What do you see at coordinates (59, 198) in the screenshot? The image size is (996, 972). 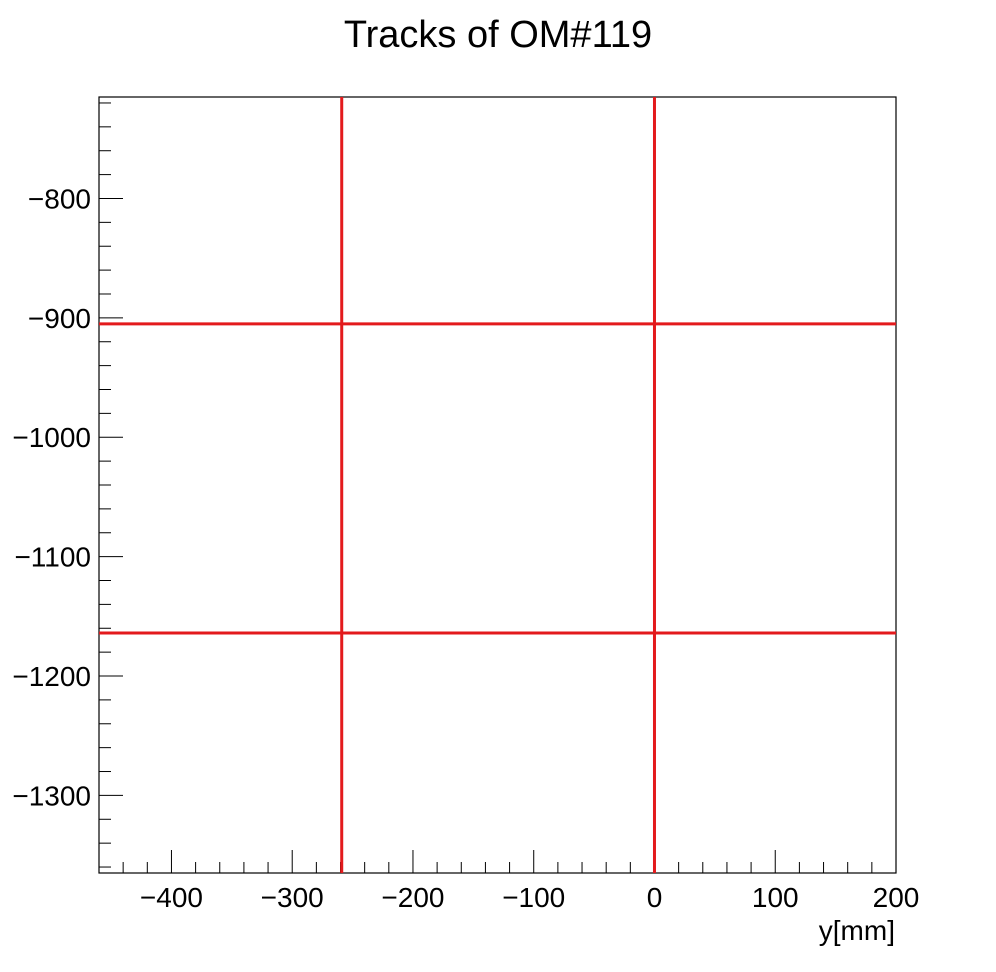 I see `y-tick-label: −800` at bounding box center [59, 198].